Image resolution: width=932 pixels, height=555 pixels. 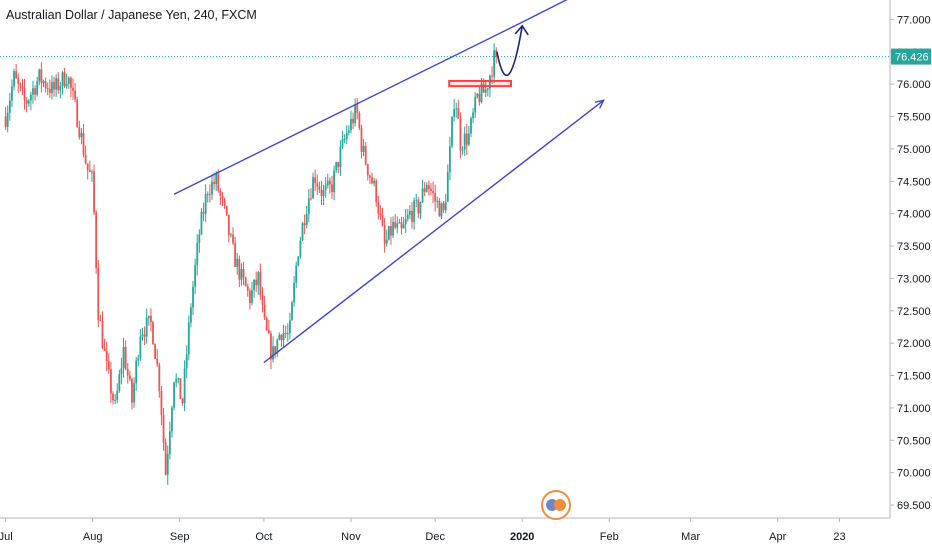 I want to click on projection-curve, so click(x=509, y=50).